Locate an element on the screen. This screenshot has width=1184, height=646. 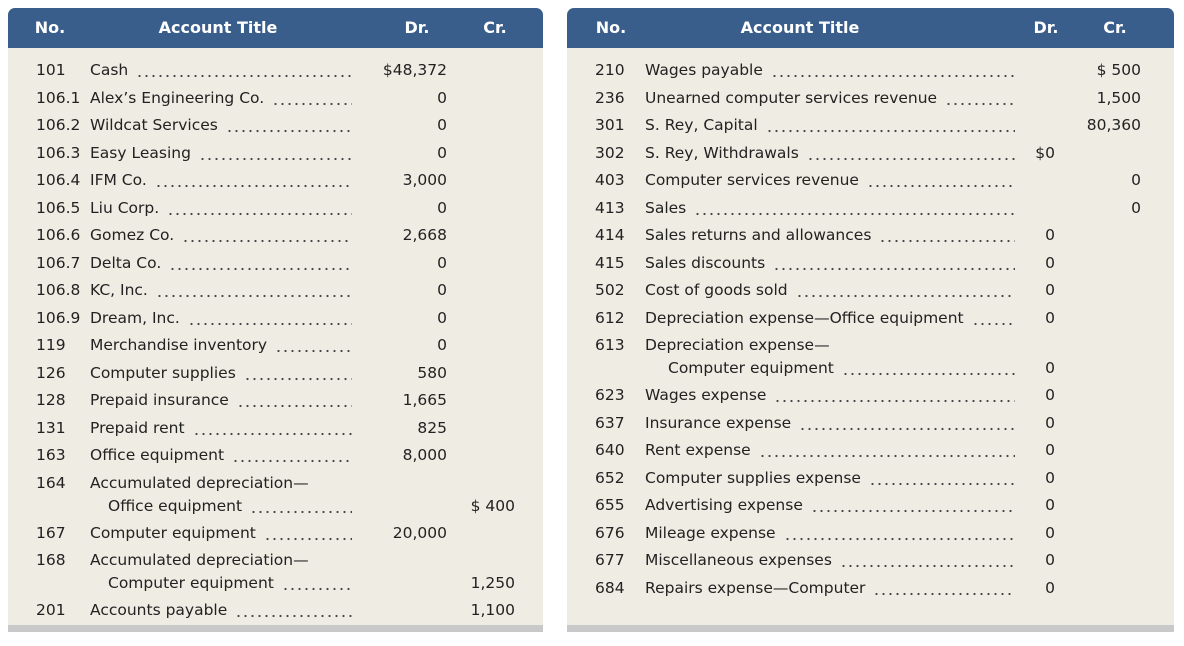
account-no: 236 is located at coordinates (610, 97).